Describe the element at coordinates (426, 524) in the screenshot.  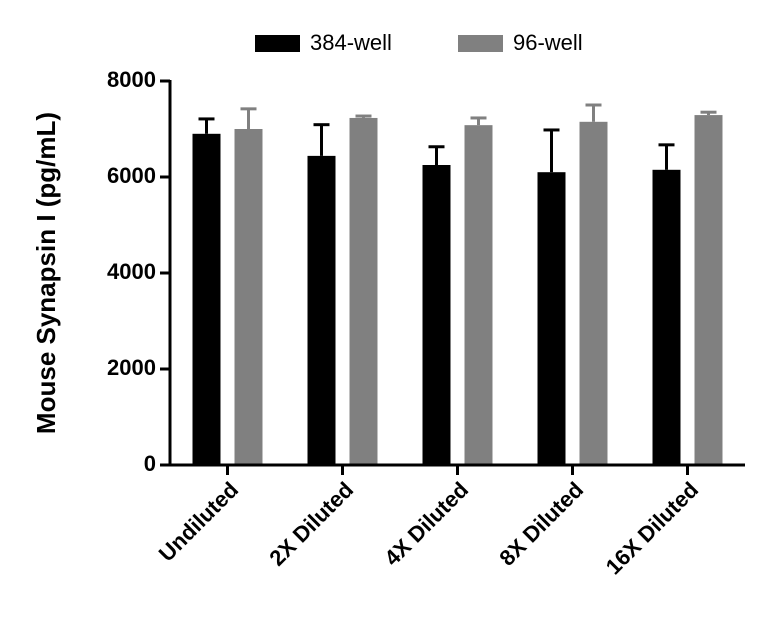
I see `x-tick-label: 4X Diluted` at that location.